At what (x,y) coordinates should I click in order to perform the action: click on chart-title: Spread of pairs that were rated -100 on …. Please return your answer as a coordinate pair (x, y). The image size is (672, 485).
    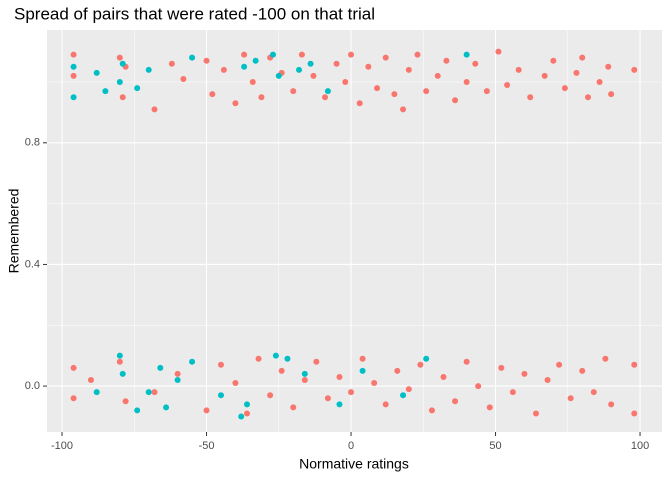
    Looking at the image, I should click on (194, 13).